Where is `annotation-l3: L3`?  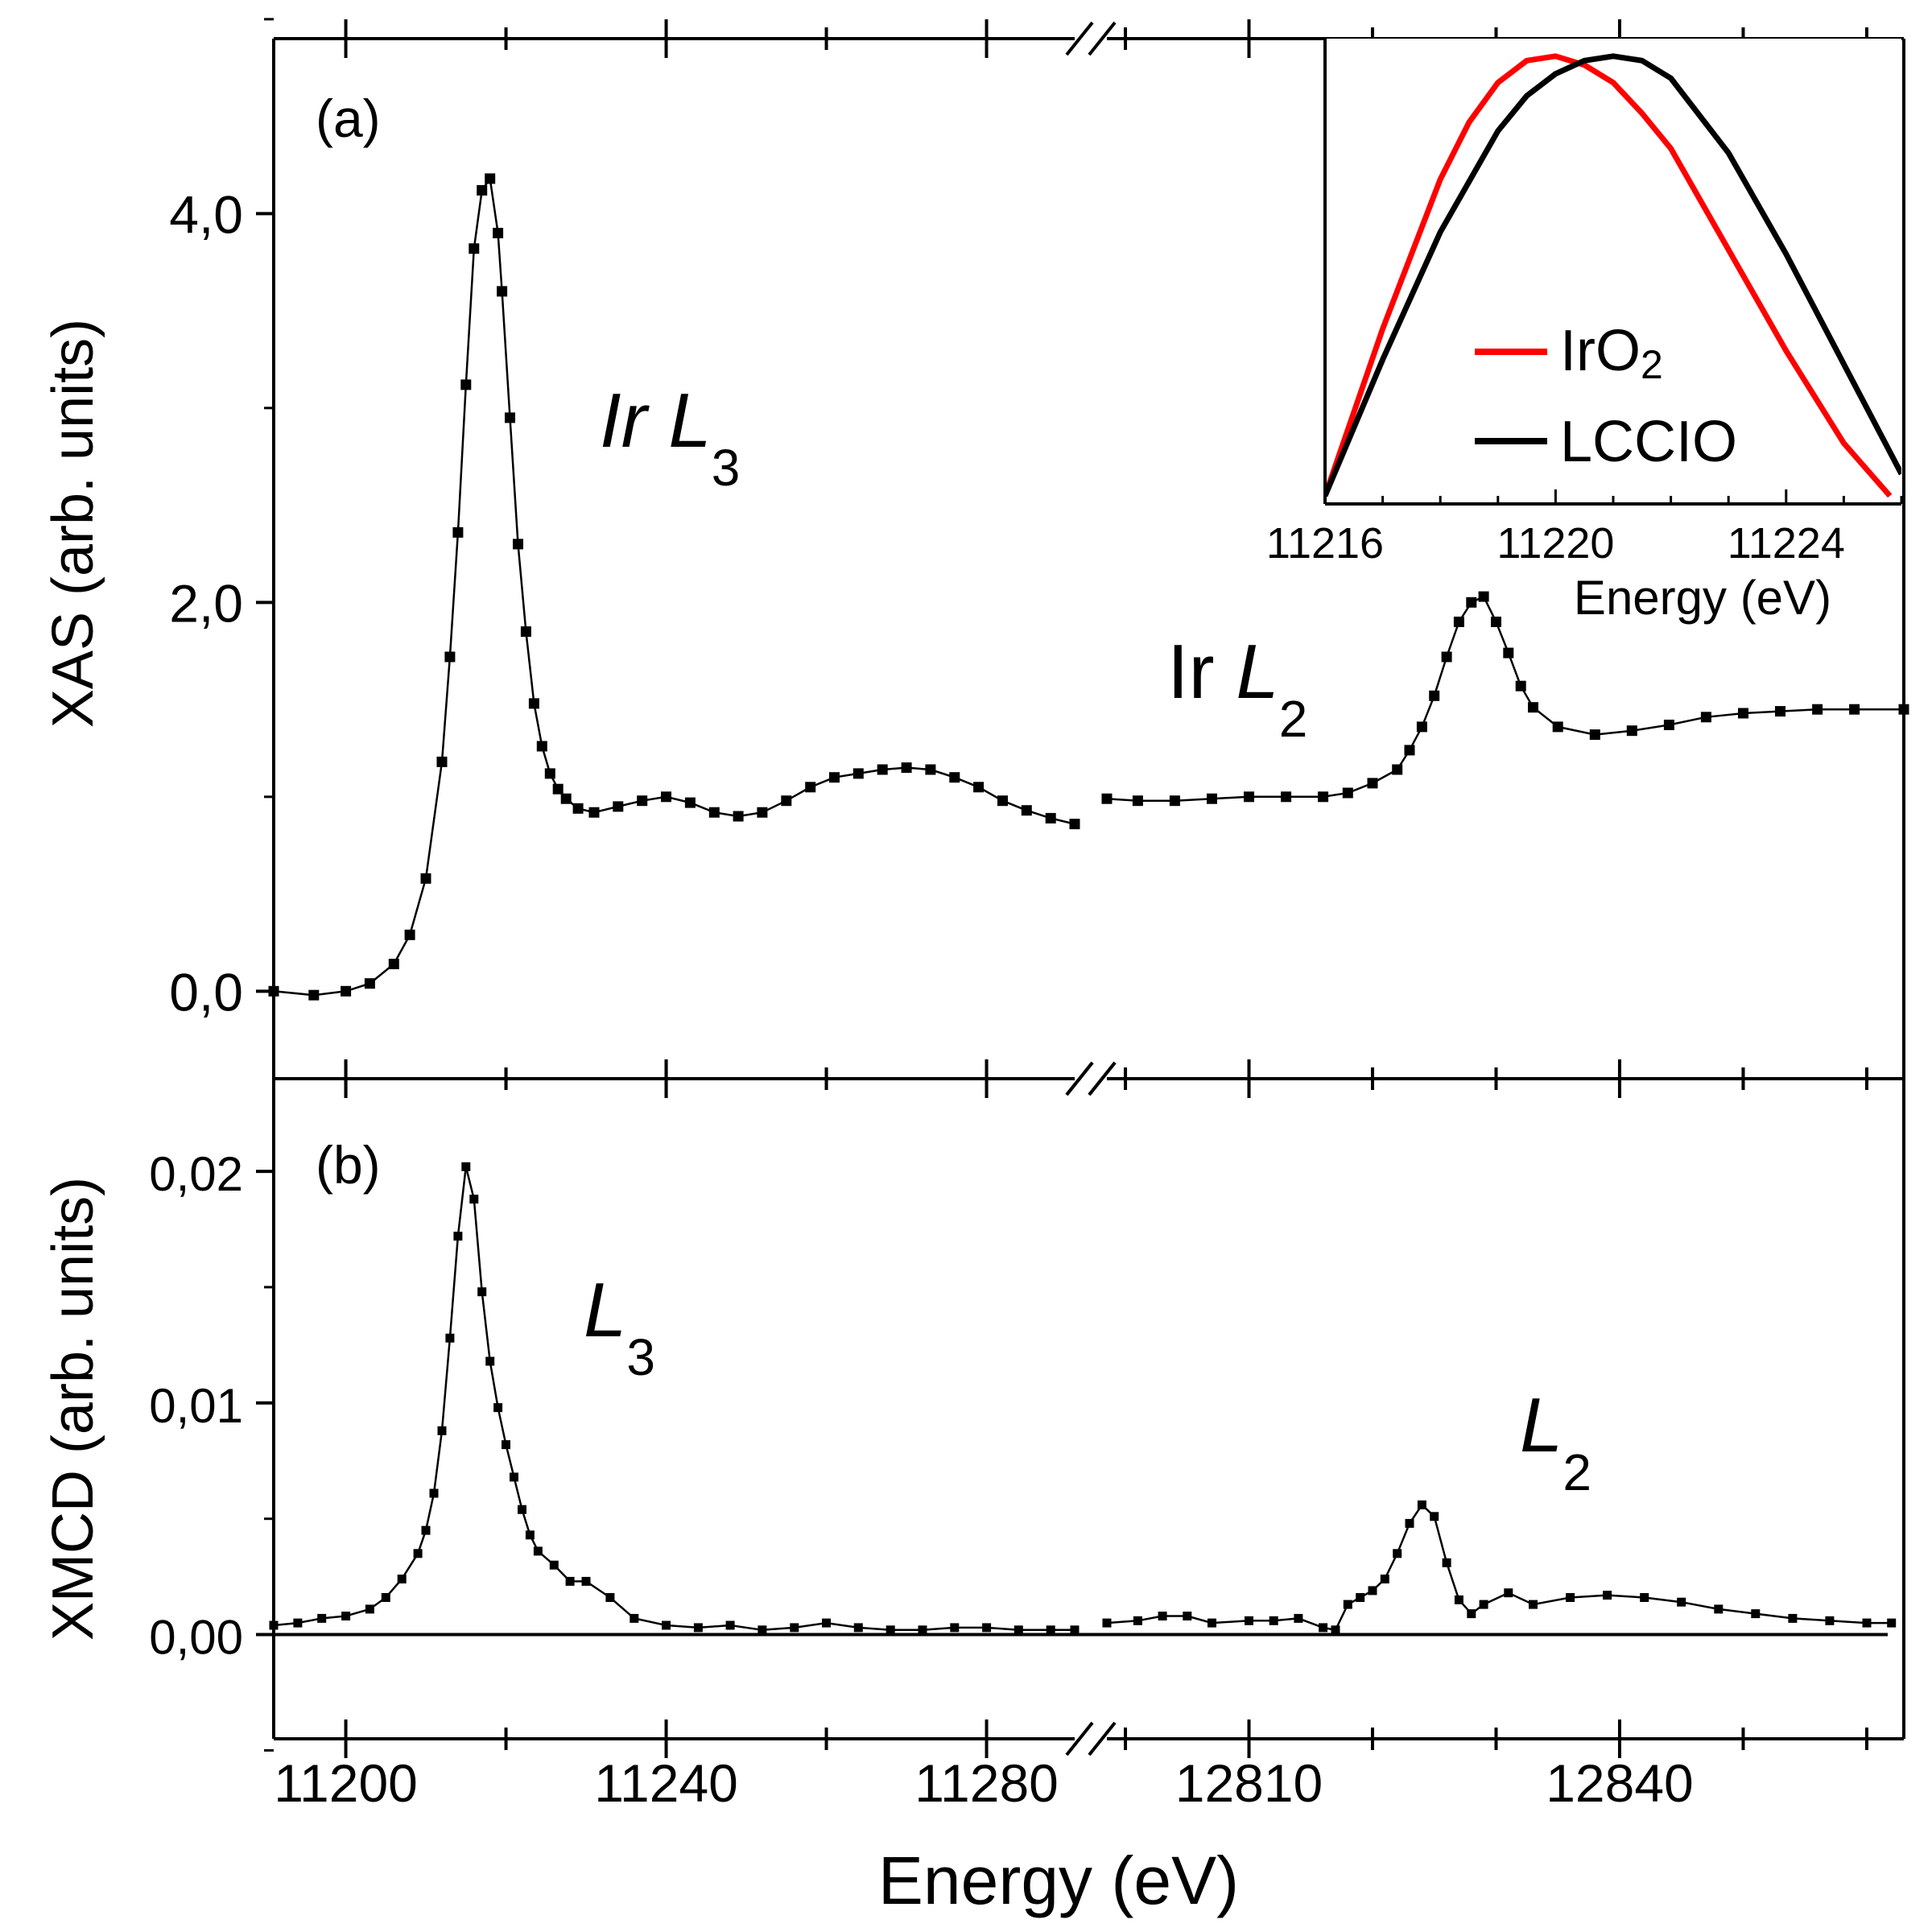 annotation-l3: L3 is located at coordinates (619, 1326).